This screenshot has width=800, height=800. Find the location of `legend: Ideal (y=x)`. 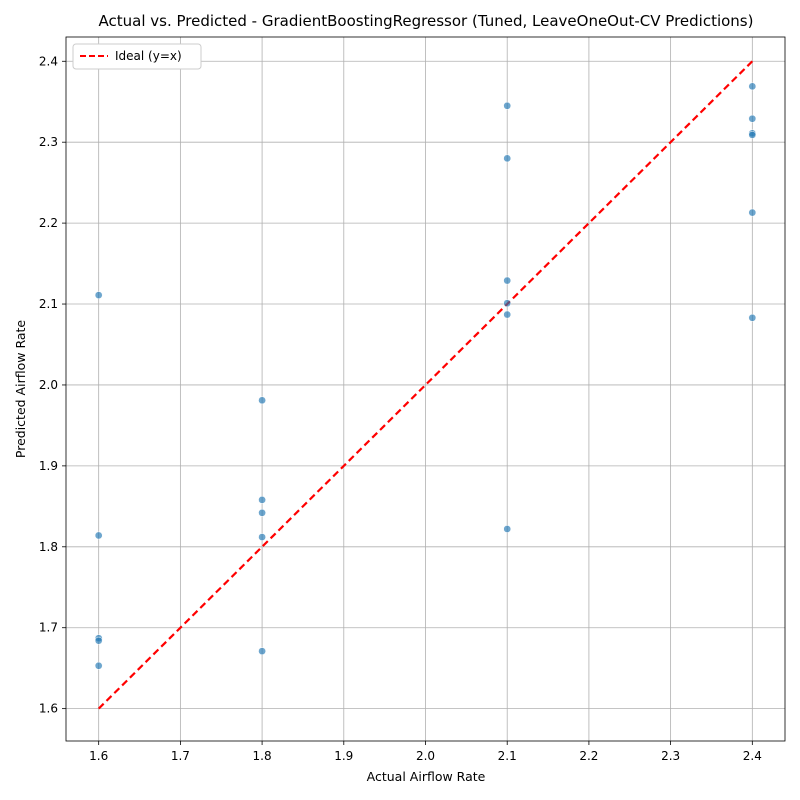

legend: Ideal (y=x) is located at coordinates (137, 56).